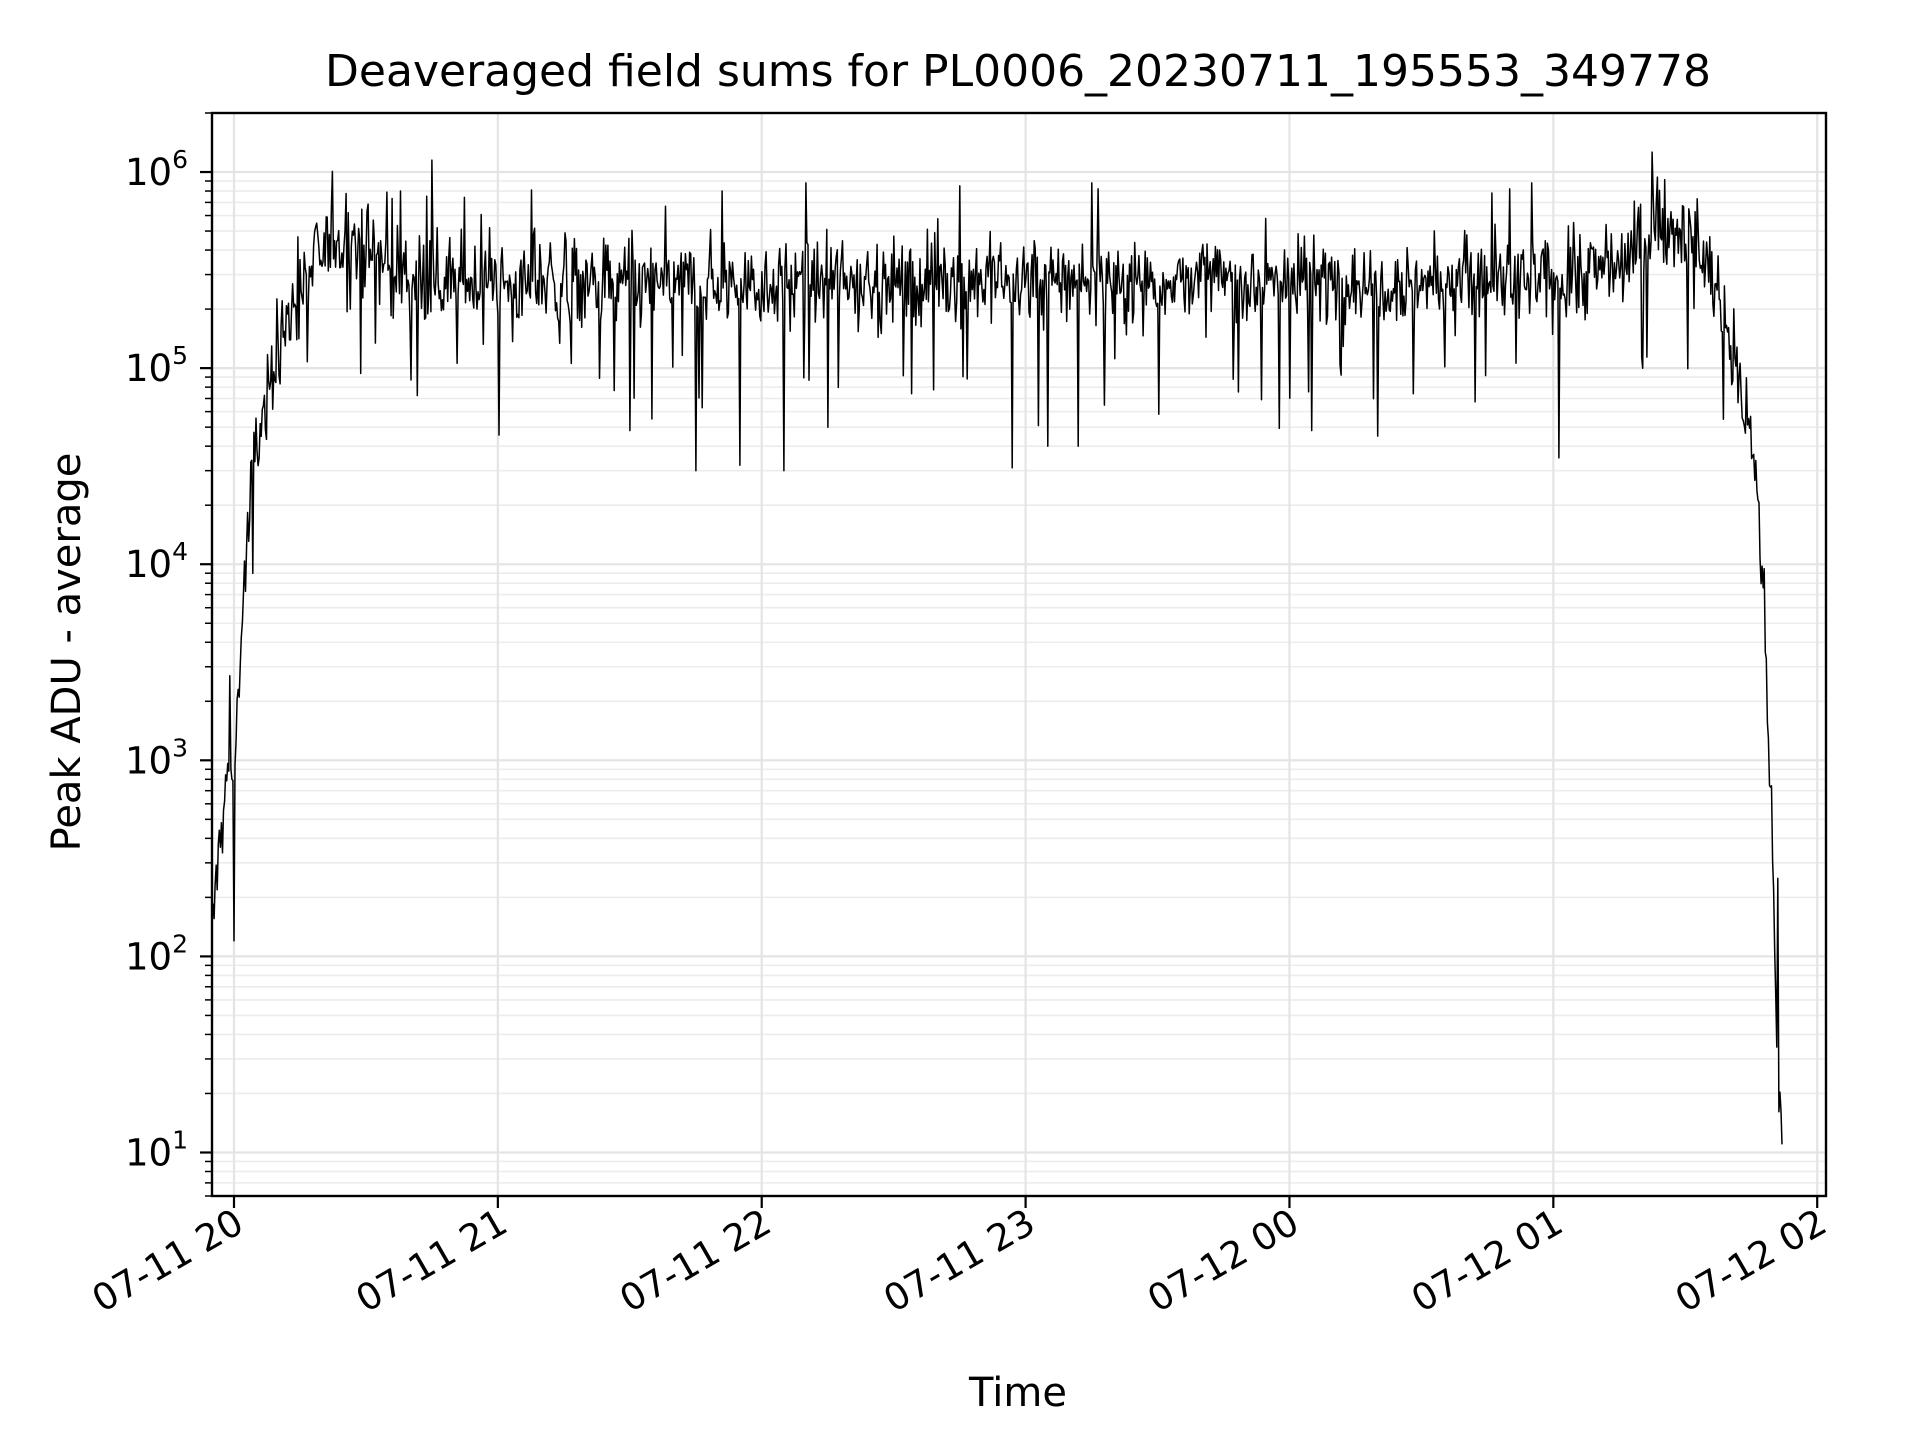 The width and height of the screenshot is (1920, 1445). I want to click on y-tick-label-exponent: 5, so click(180, 355).